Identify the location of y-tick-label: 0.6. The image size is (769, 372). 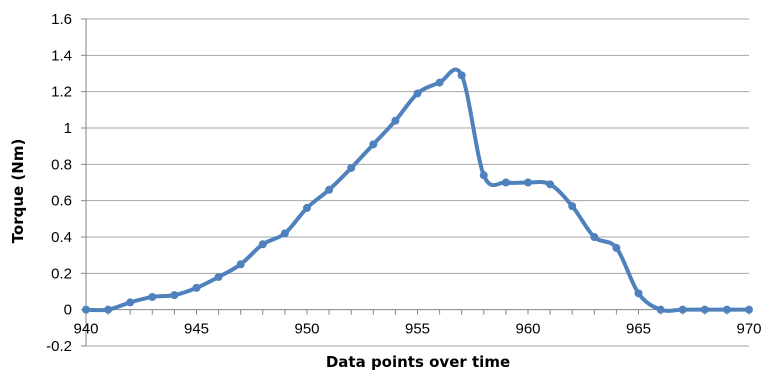
(61, 201).